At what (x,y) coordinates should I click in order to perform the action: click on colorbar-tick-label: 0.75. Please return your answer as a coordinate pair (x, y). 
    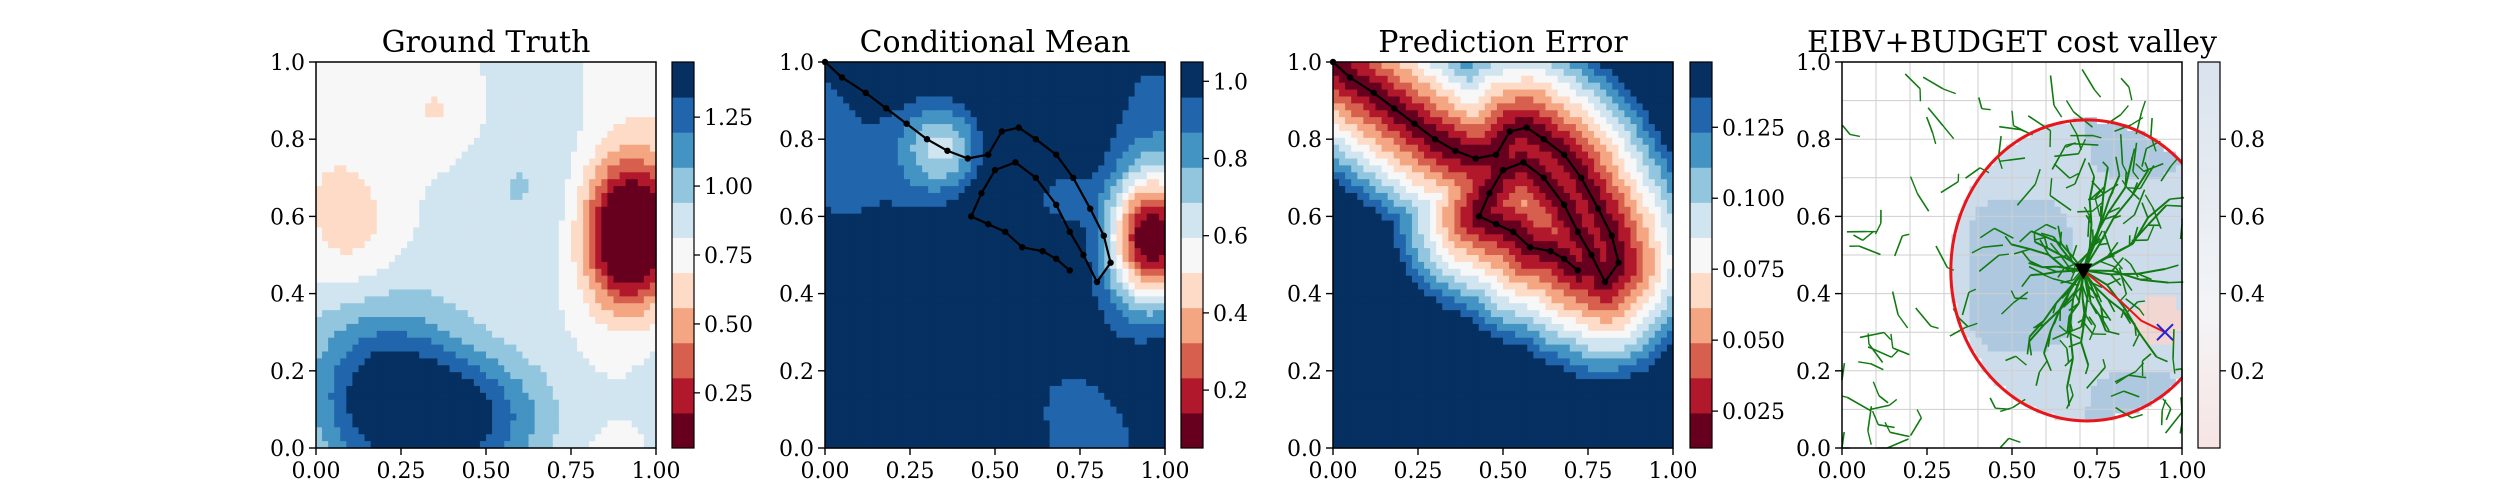
    Looking at the image, I should click on (728, 256).